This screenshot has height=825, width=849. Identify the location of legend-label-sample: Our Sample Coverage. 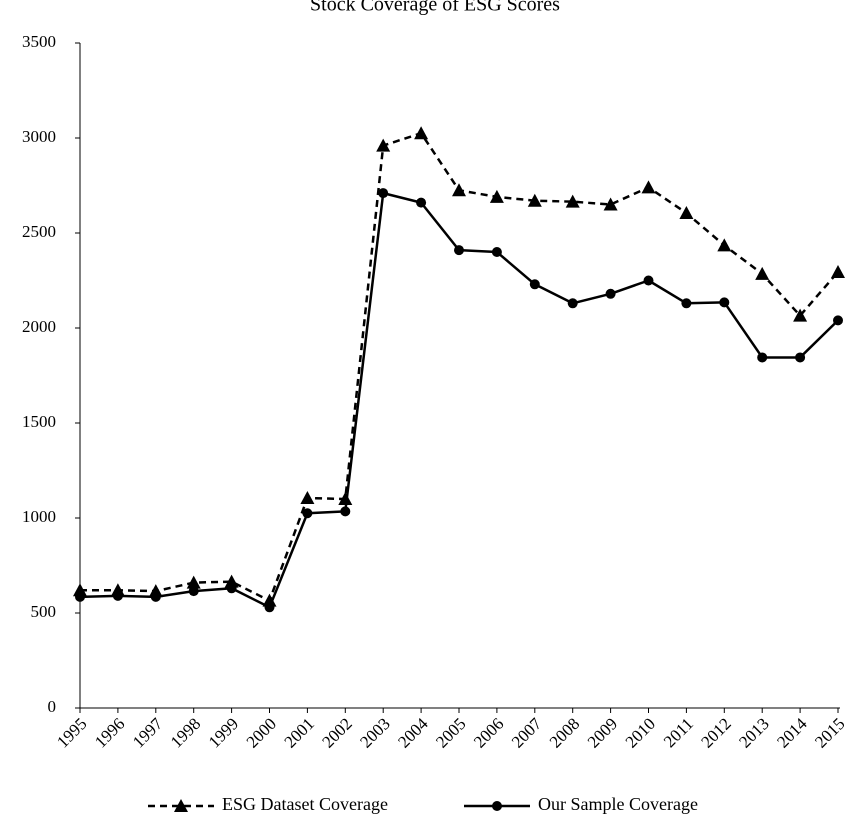
(618, 804).